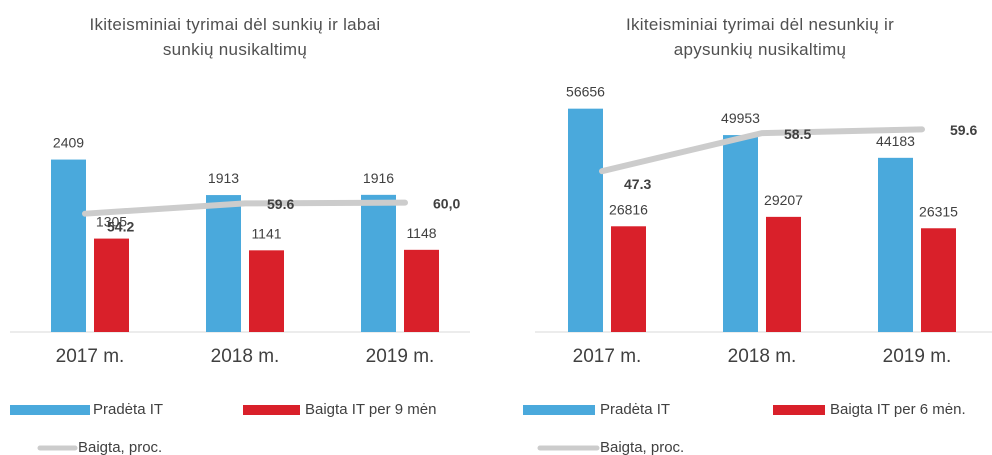 The height and width of the screenshot is (455, 992). Describe the element at coordinates (628, 209) in the screenshot. I see `data-label: 26816` at that location.